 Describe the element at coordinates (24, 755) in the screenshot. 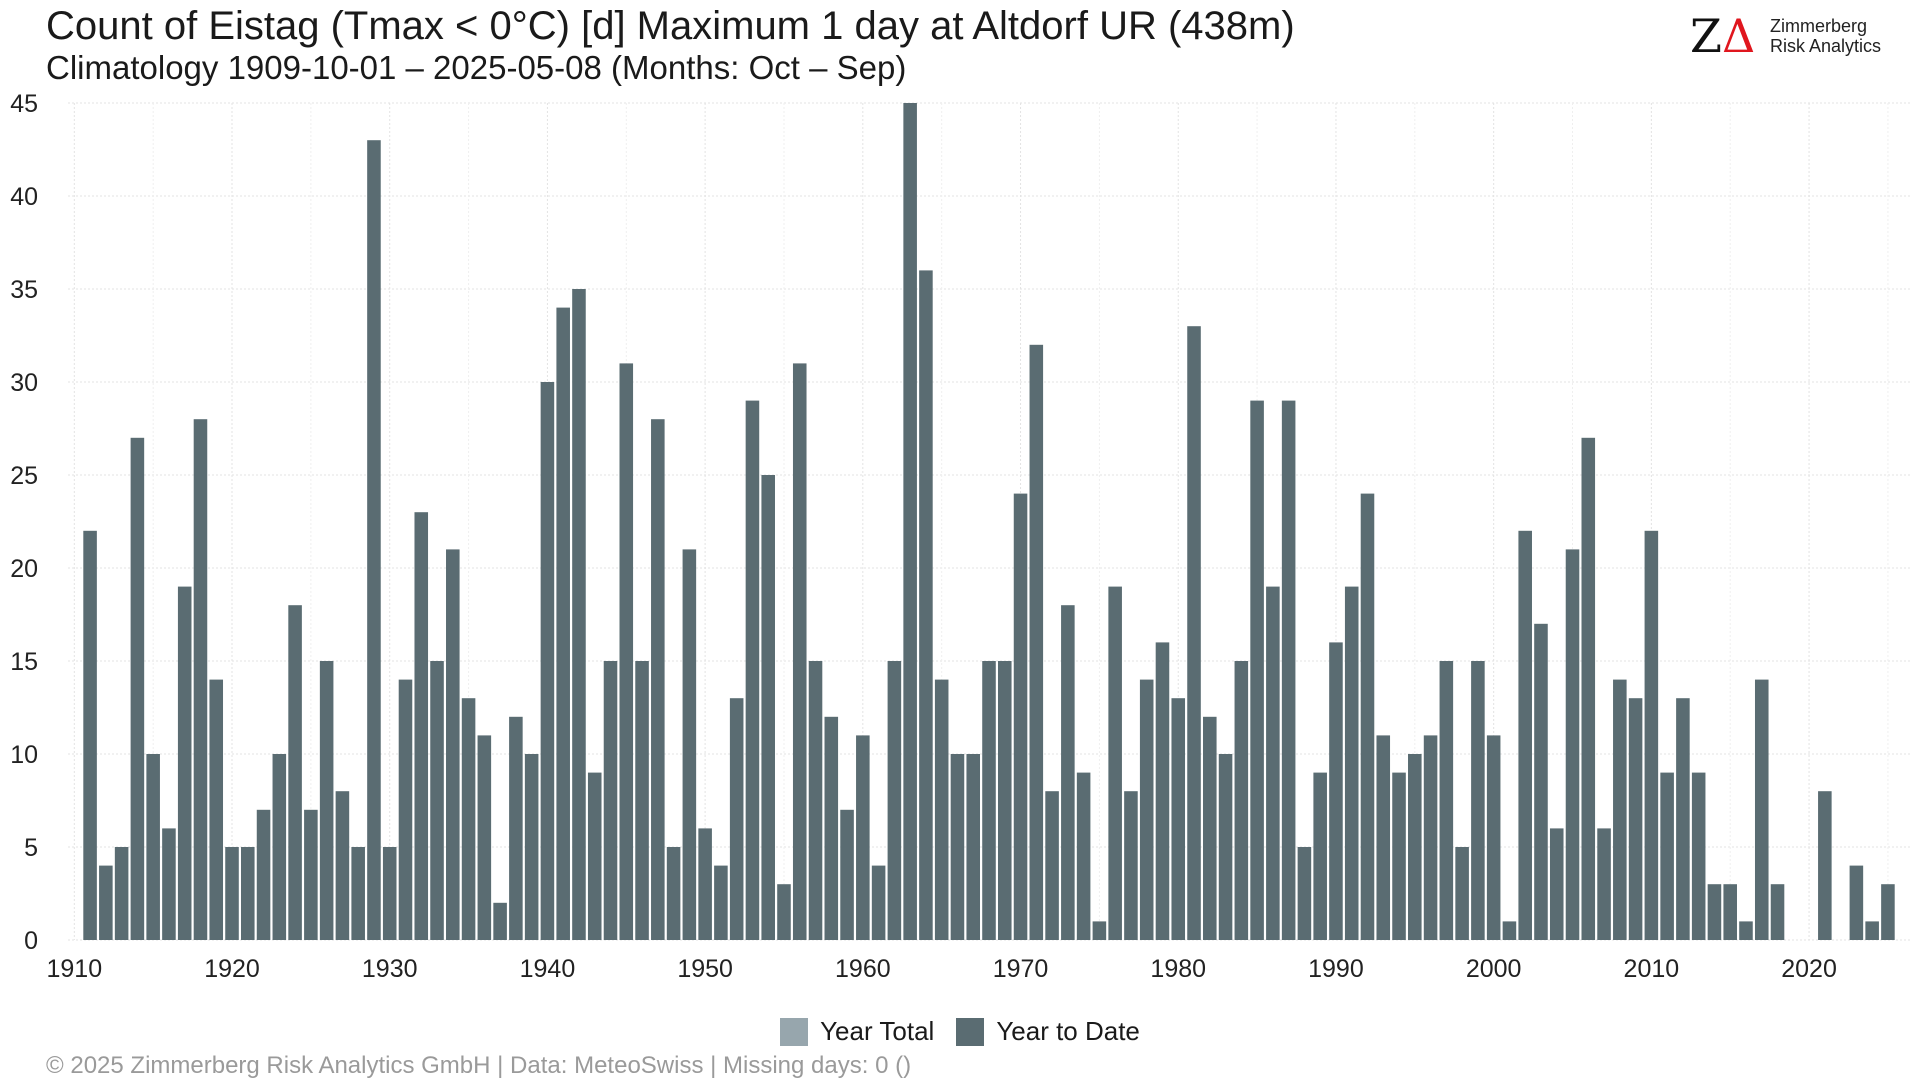

I see `y-tick-label: 10` at that location.